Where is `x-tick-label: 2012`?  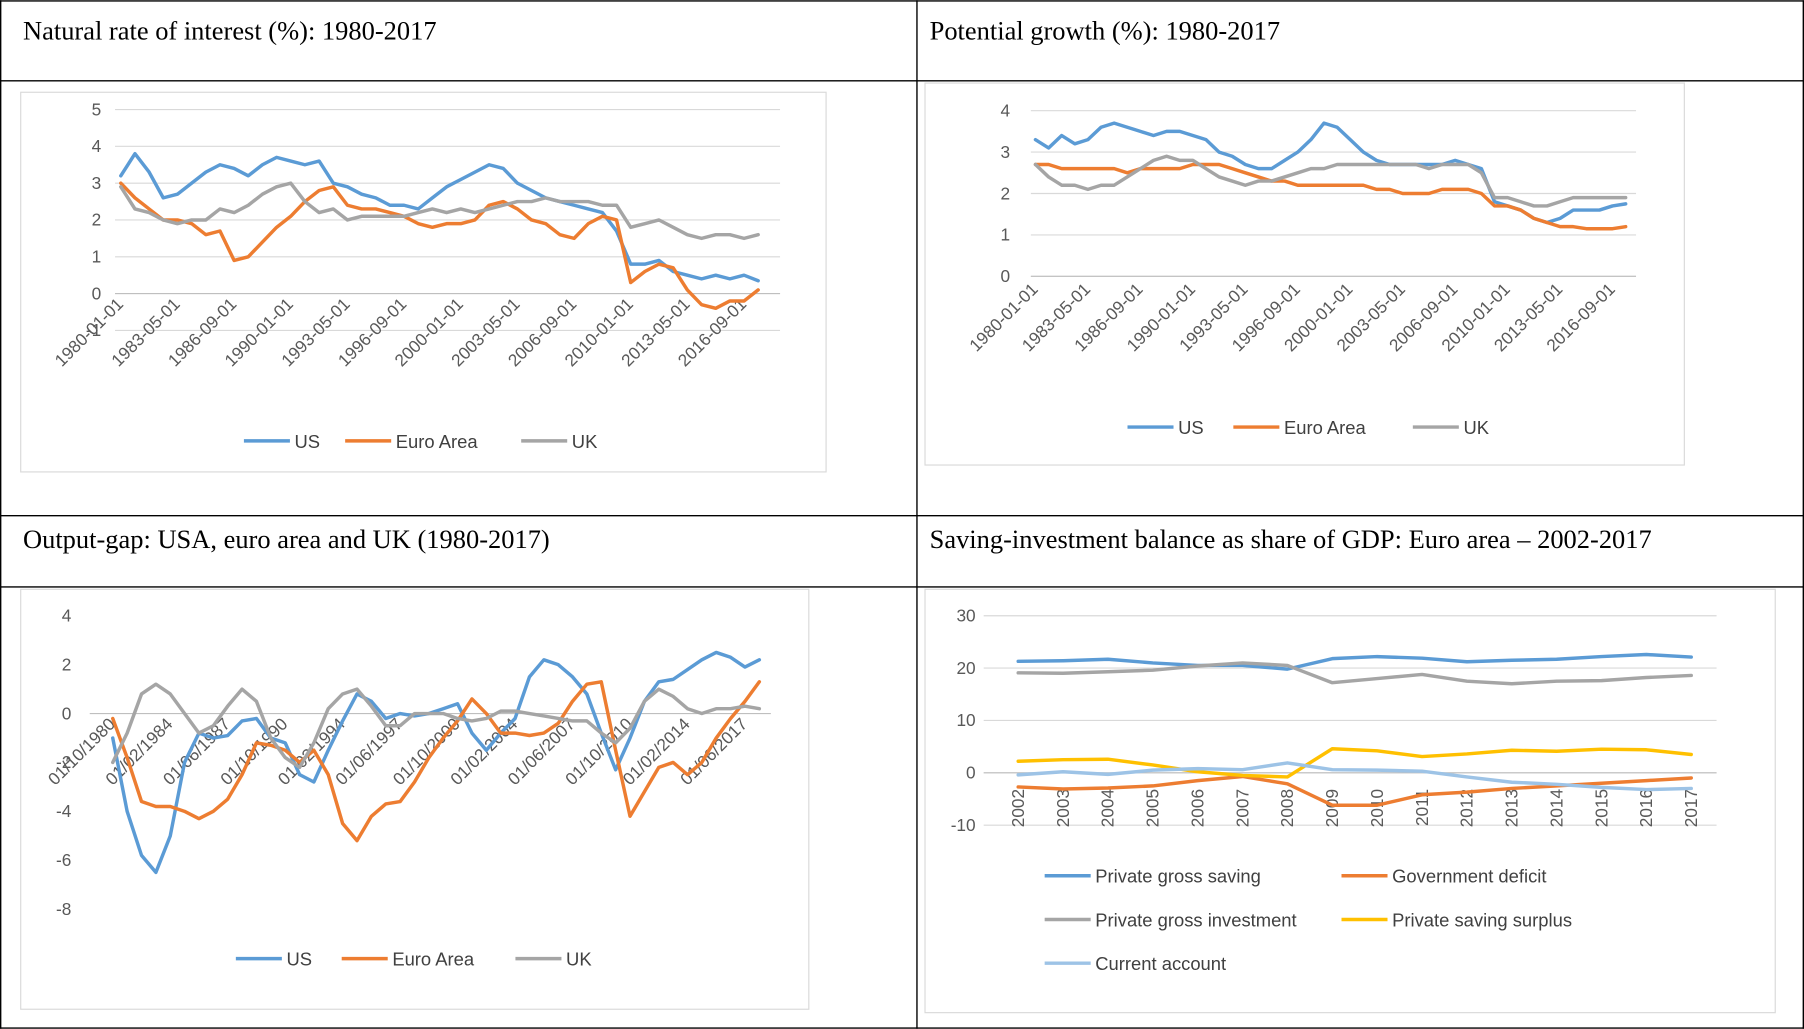 x-tick-label: 2012 is located at coordinates (1467, 808).